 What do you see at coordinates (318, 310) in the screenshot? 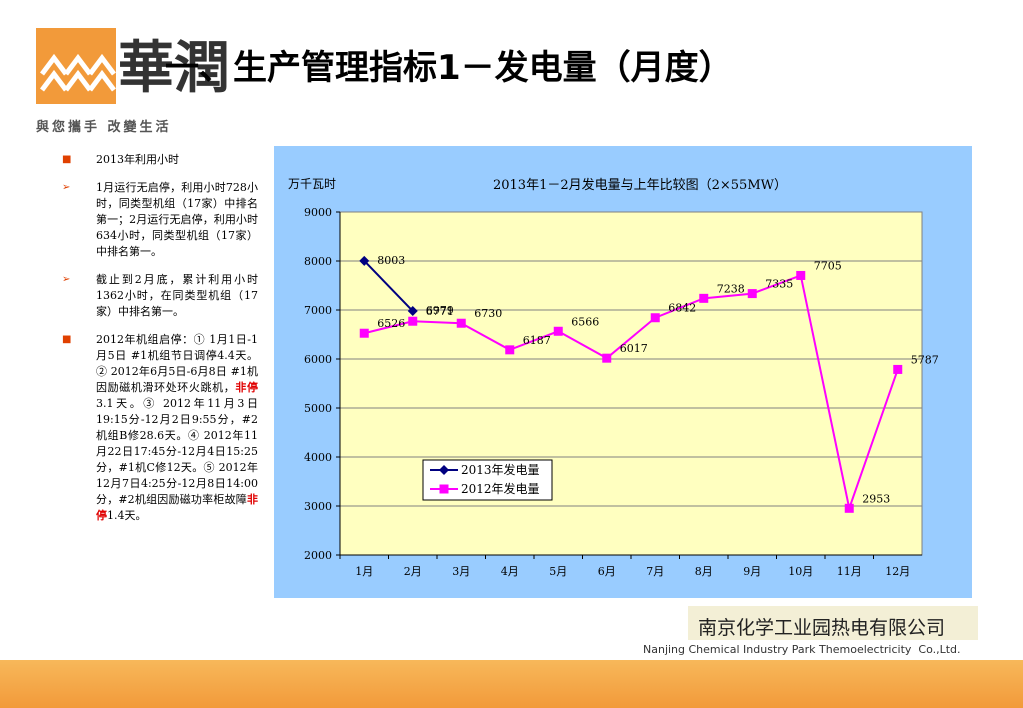
I see `y-tick-label: 7000` at bounding box center [318, 310].